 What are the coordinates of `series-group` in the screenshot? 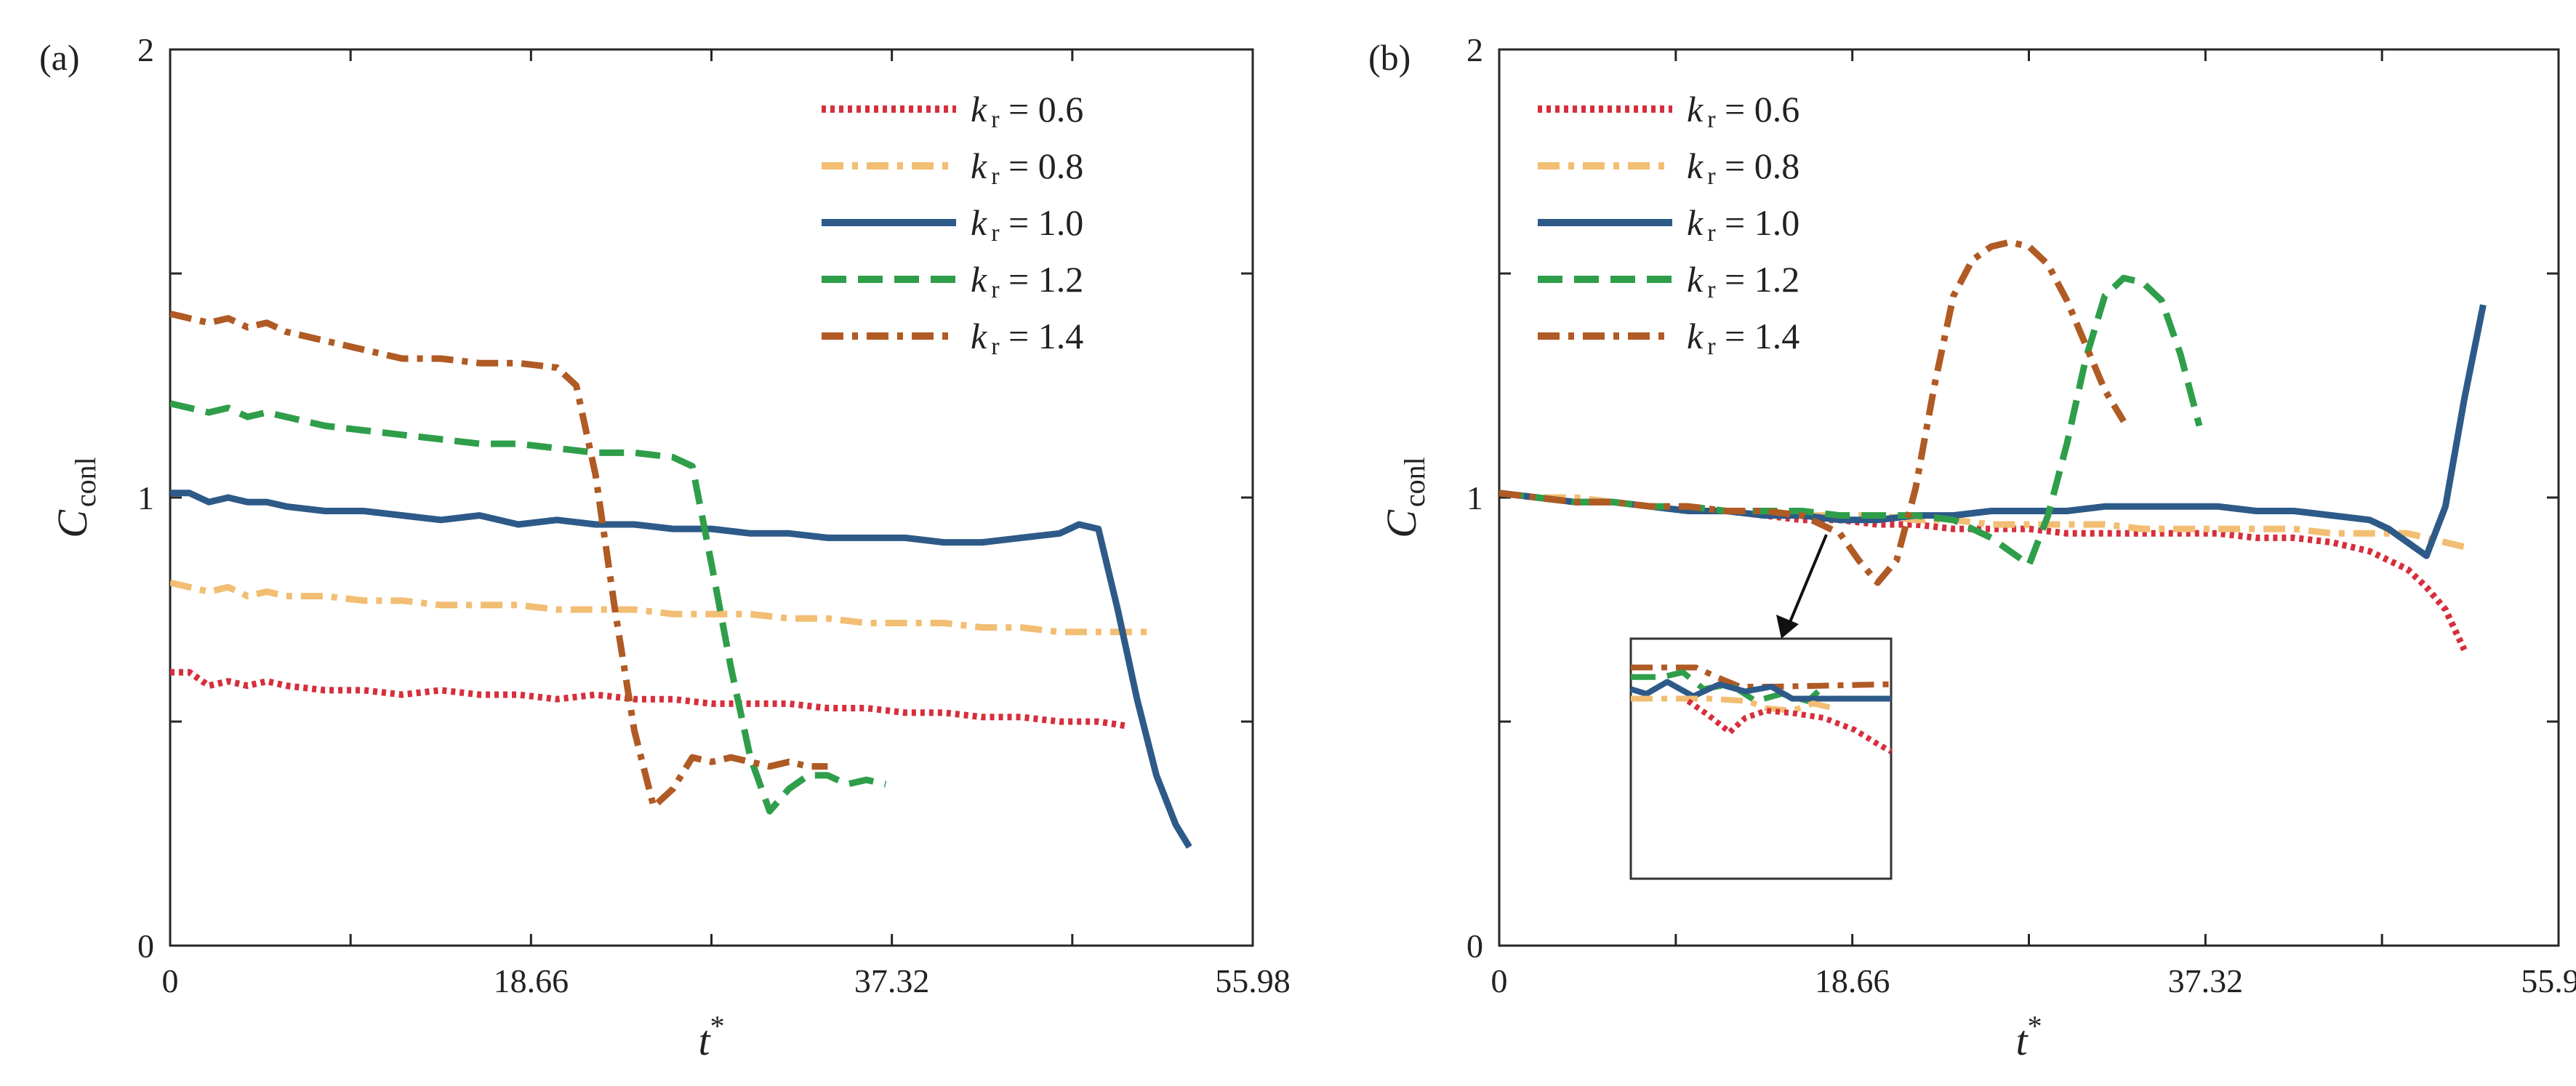 It's located at (1993, 445).